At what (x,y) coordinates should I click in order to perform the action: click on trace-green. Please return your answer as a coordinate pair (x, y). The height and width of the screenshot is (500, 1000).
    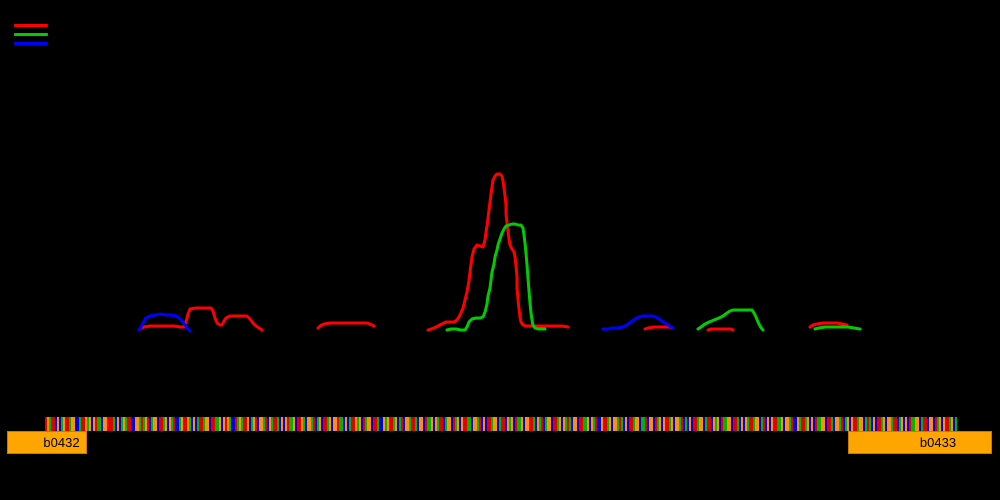
    Looking at the image, I should click on (730, 320).